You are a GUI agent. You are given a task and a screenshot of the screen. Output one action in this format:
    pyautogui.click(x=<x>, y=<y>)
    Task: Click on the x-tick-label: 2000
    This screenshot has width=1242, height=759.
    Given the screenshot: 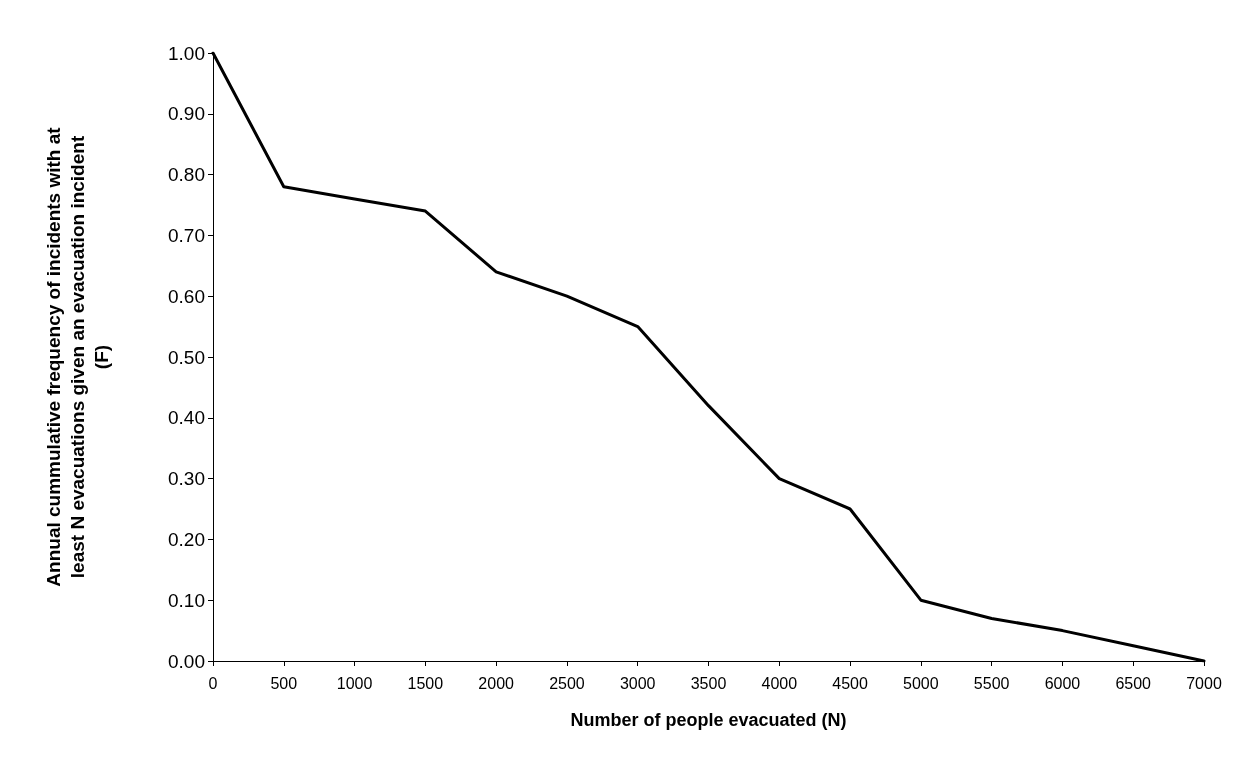 What is the action you would take?
    pyautogui.click(x=496, y=683)
    